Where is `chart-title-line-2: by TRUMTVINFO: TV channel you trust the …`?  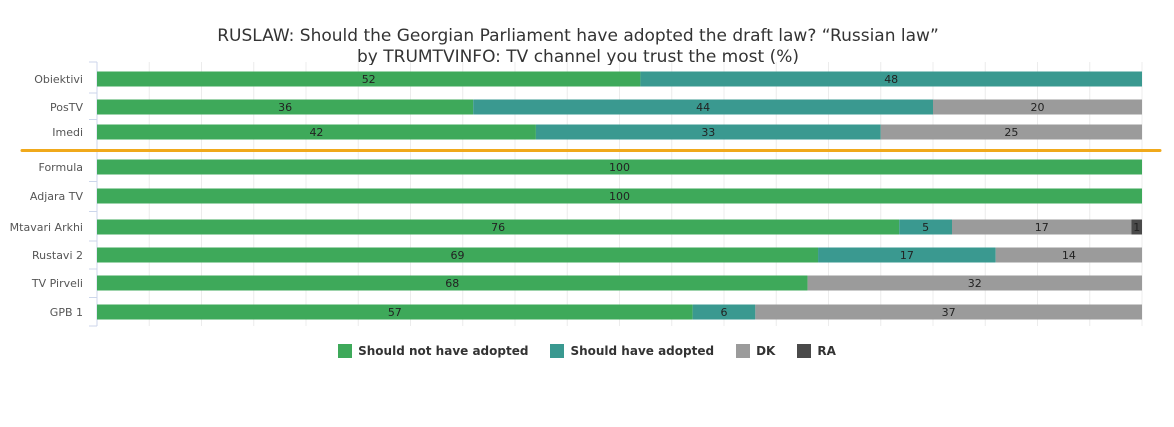 chart-title-line-2: by TRUMTVINFO: TV channel you trust the … is located at coordinates (578, 56).